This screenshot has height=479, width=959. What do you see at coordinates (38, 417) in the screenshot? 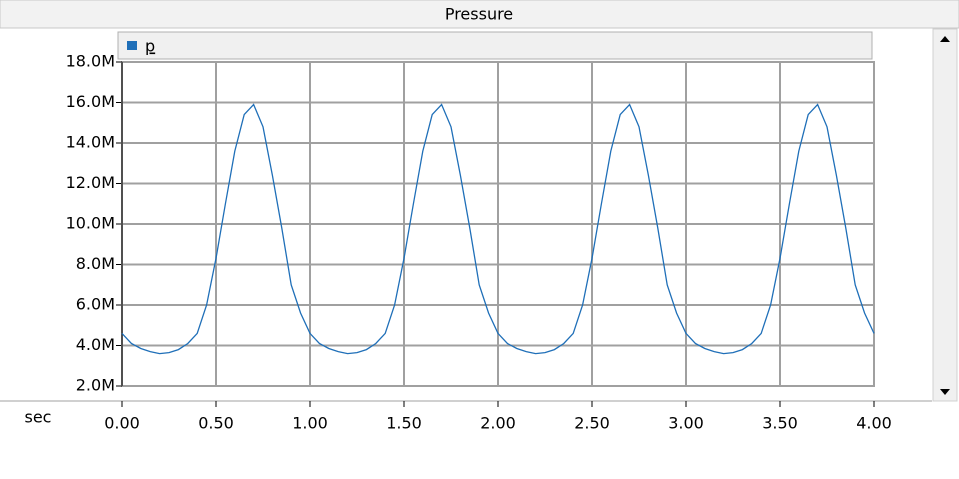
I see `x-axis-label: sec` at bounding box center [38, 417].